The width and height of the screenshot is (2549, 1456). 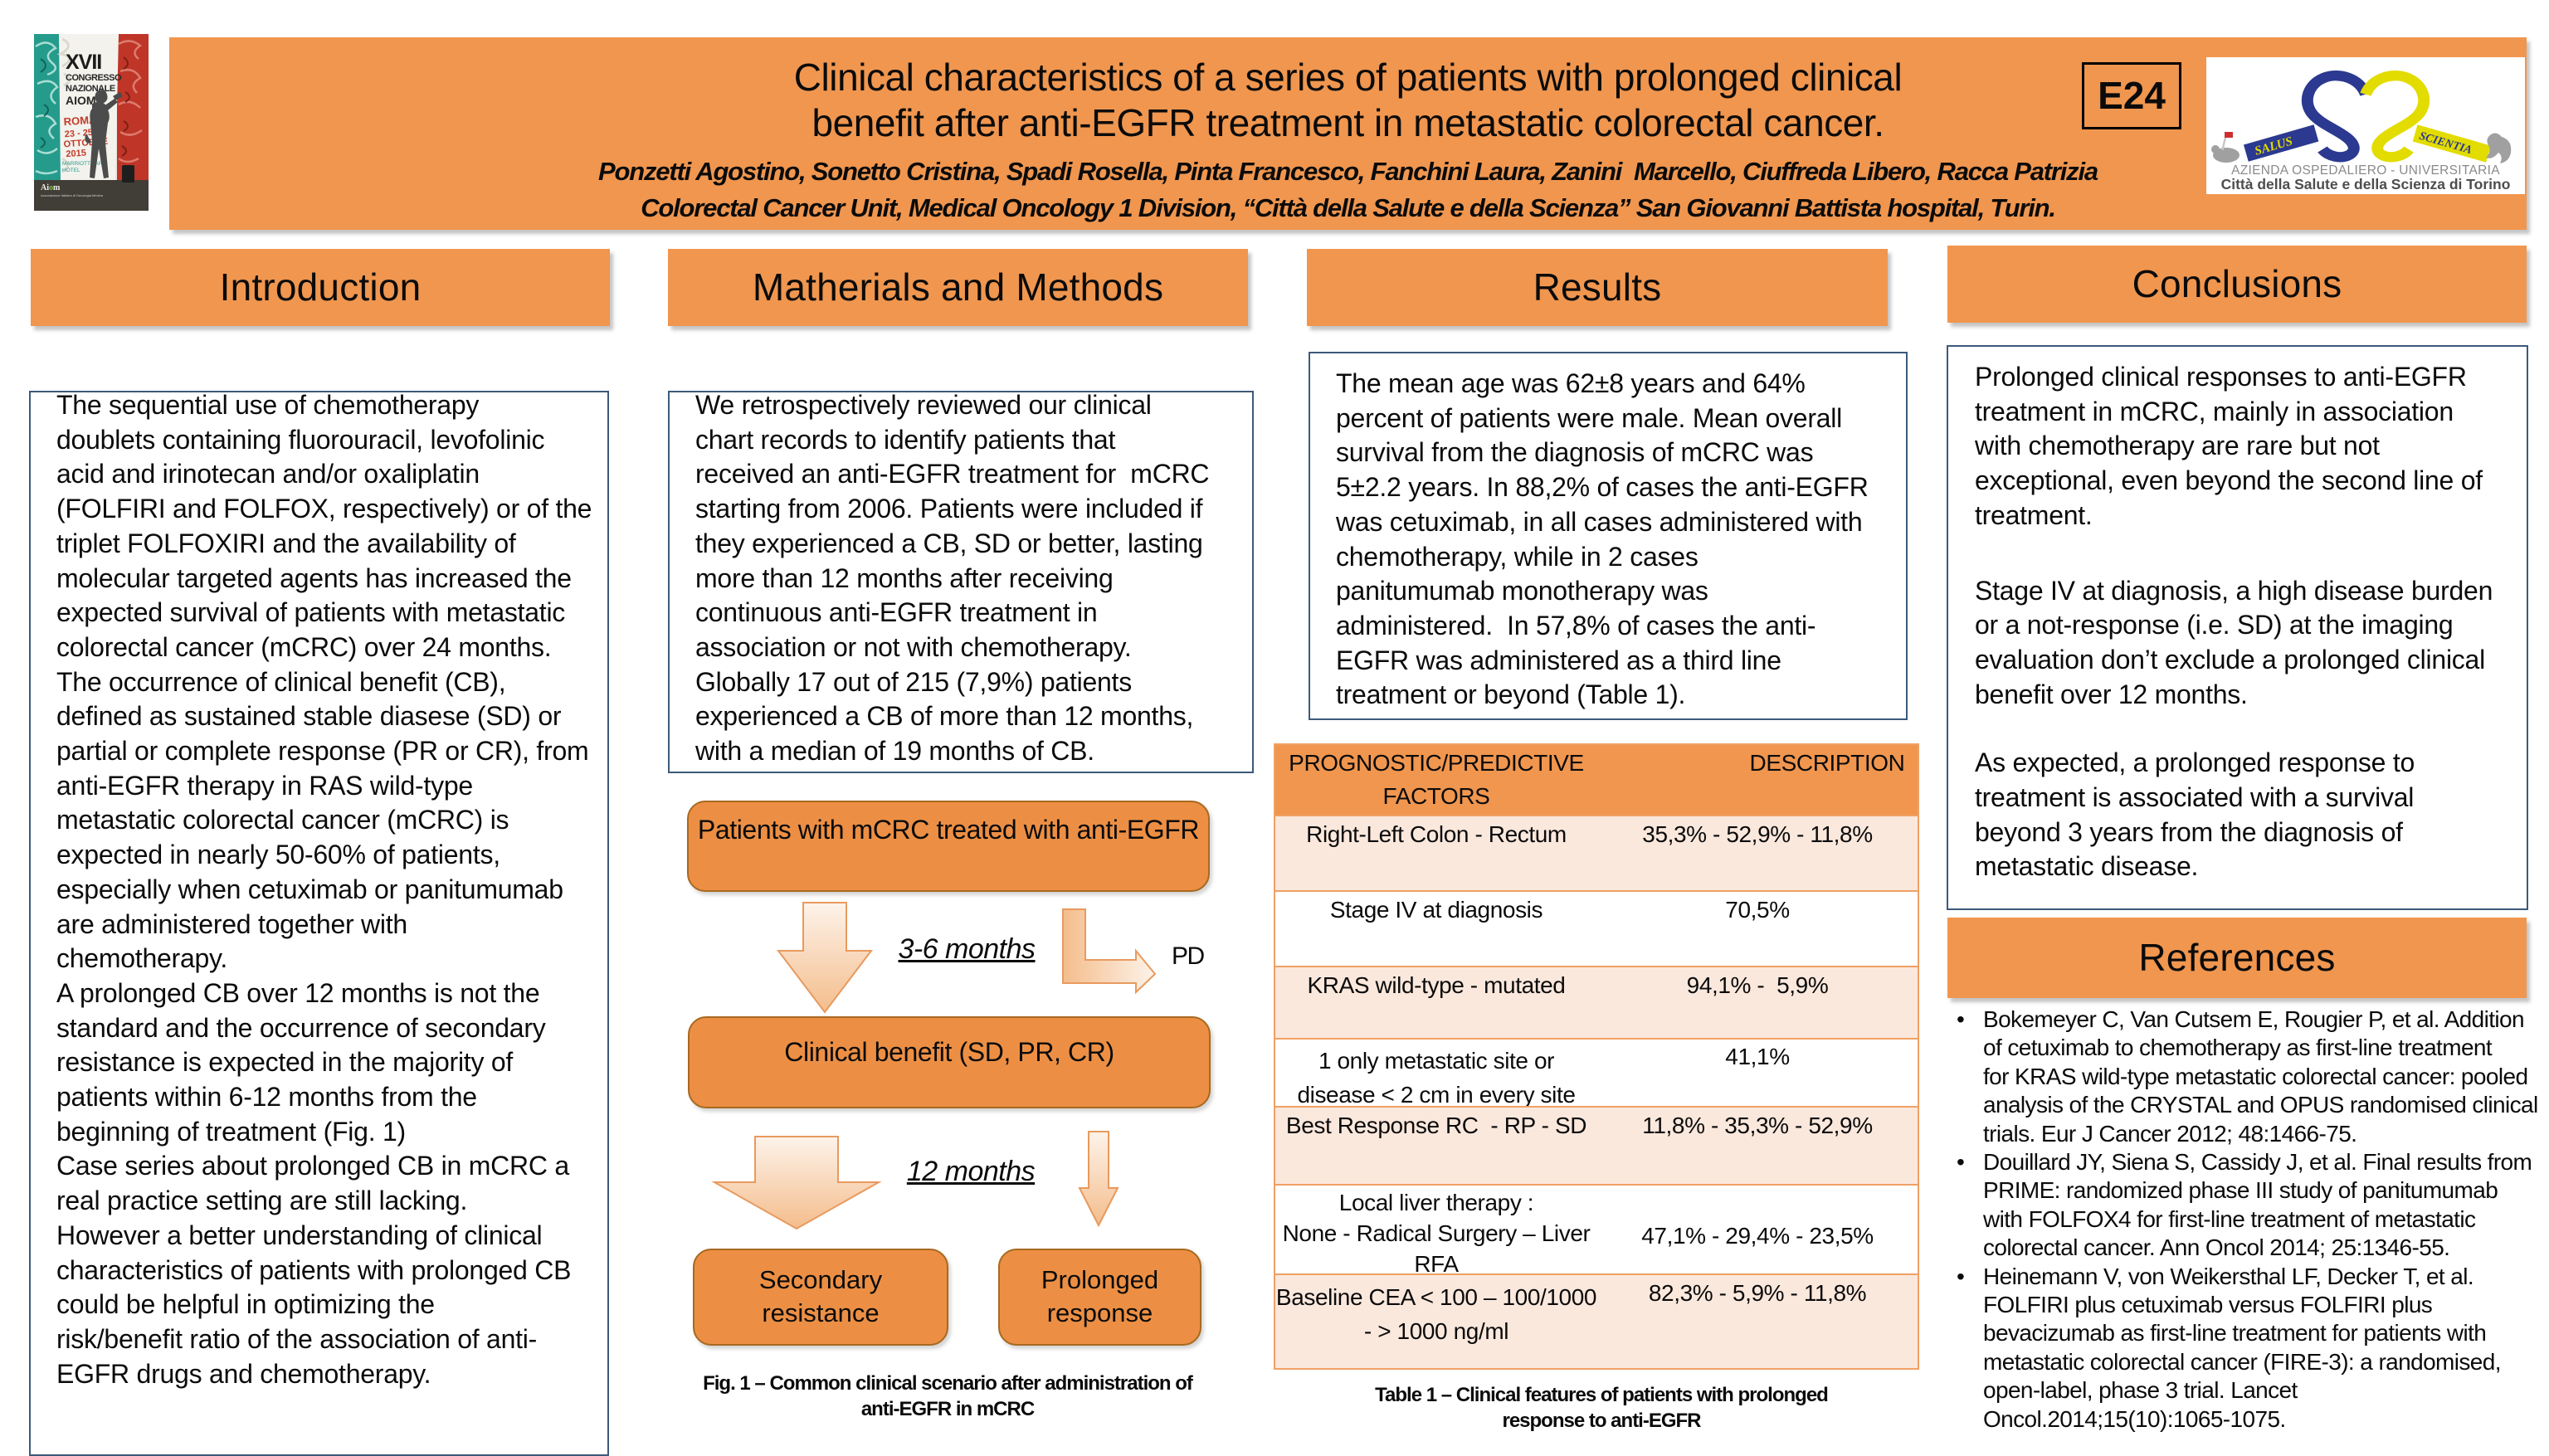 I want to click on svg-text: NAZIONALE, so click(x=90, y=89).